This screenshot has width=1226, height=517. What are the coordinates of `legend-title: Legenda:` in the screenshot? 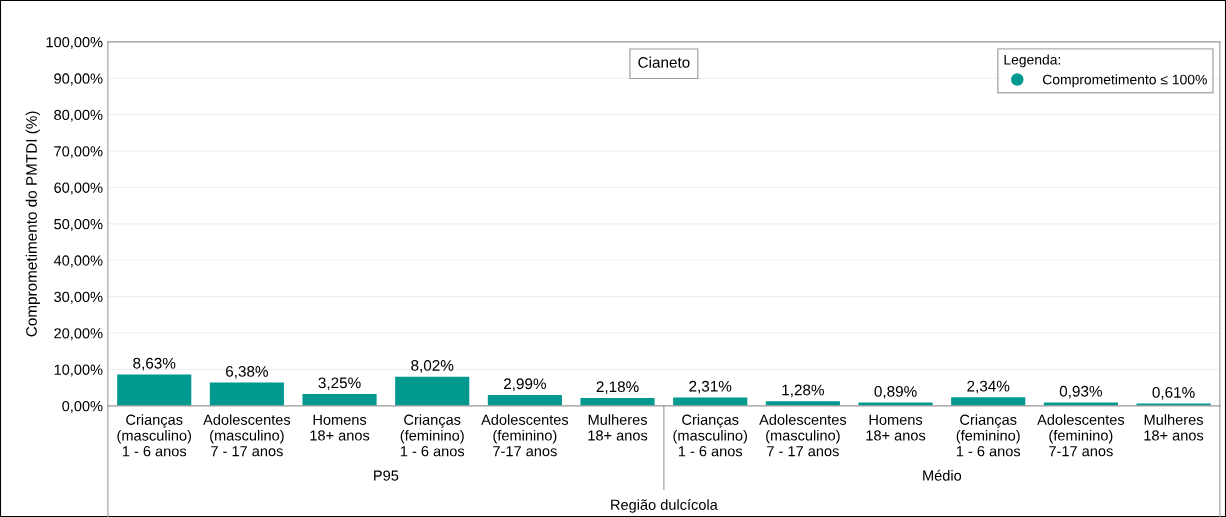 It's located at (1032, 61).